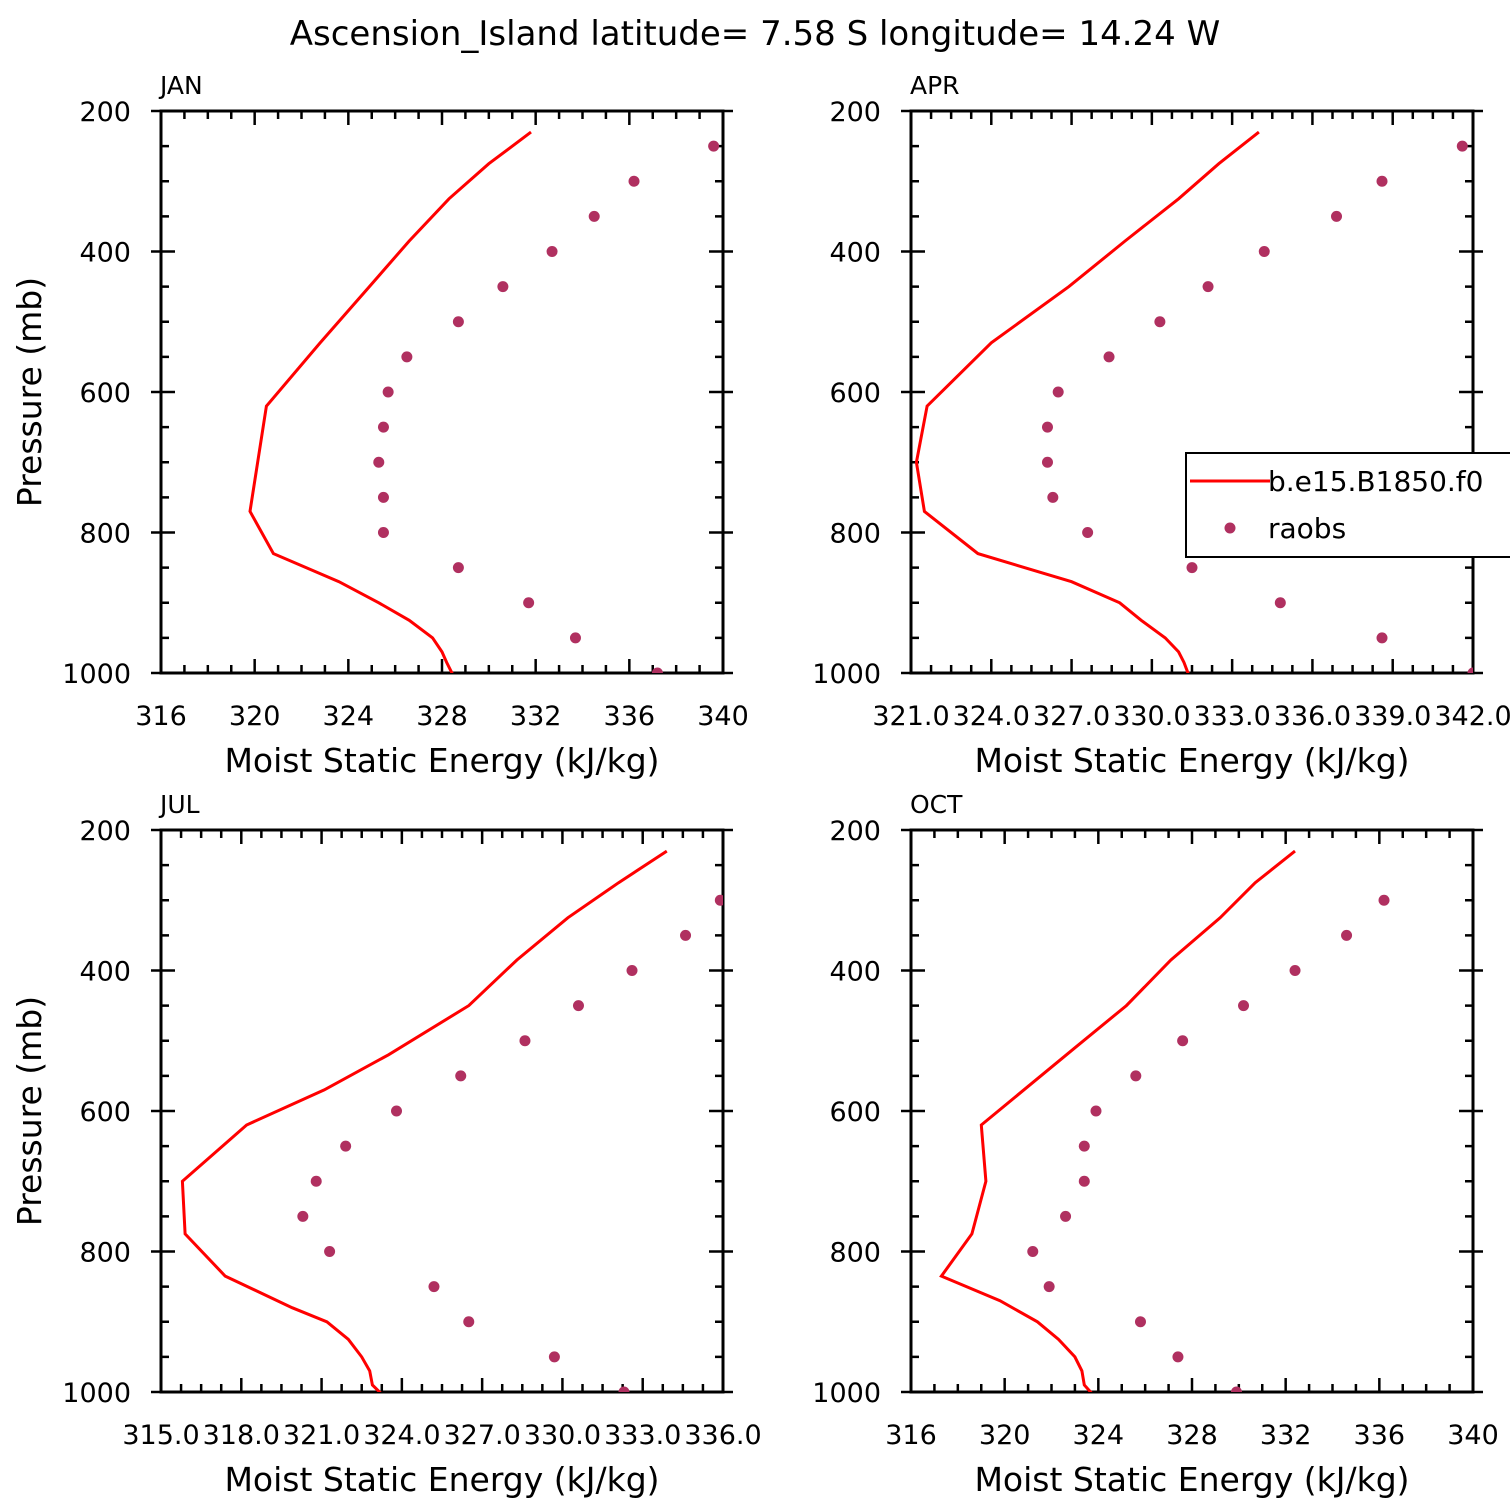 This screenshot has width=1510, height=1510. Describe the element at coordinates (630, 716) in the screenshot. I see `x-tick-label: 336` at that location.